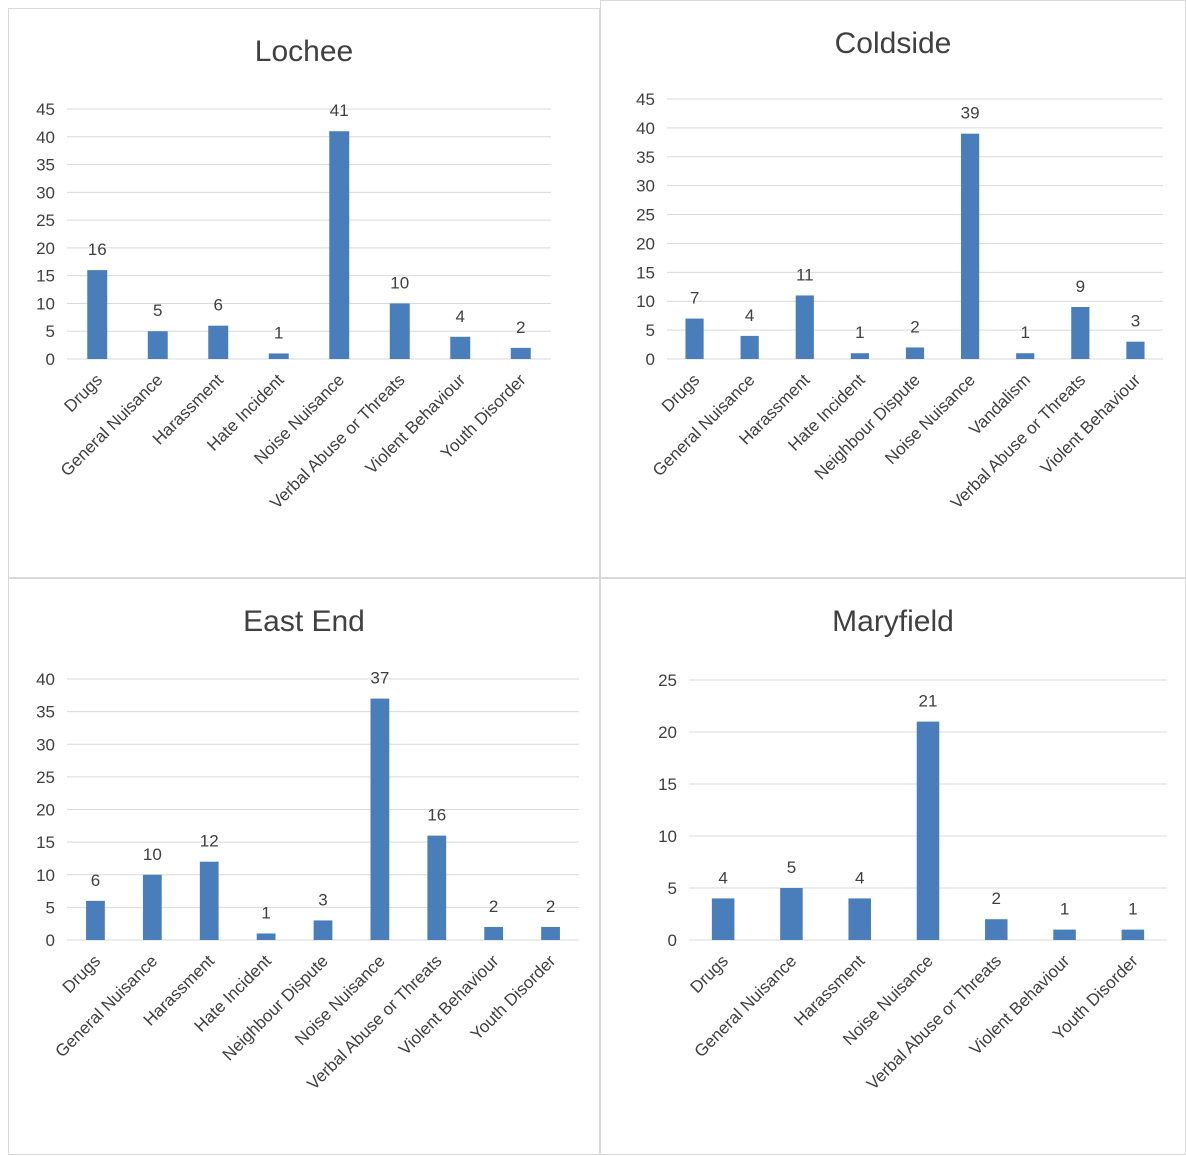 The image size is (1186, 1156). Describe the element at coordinates (893, 621) in the screenshot. I see `chart-title: Maryfield` at that location.